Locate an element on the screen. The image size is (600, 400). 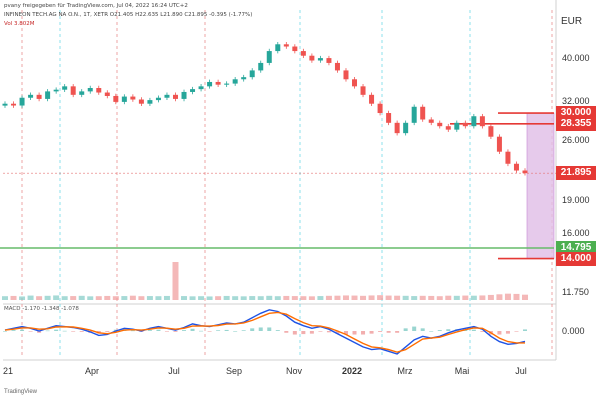
volume-legend: Vol 3.802M is located at coordinates (19, 24).